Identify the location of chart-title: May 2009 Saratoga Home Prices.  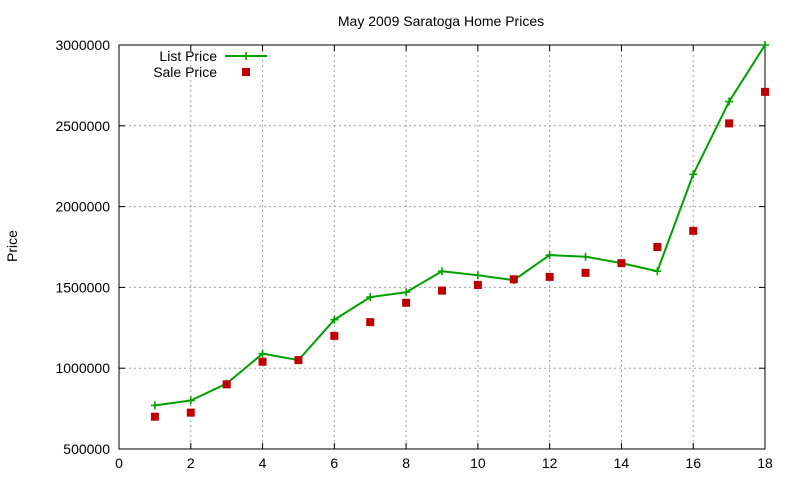
(441, 21).